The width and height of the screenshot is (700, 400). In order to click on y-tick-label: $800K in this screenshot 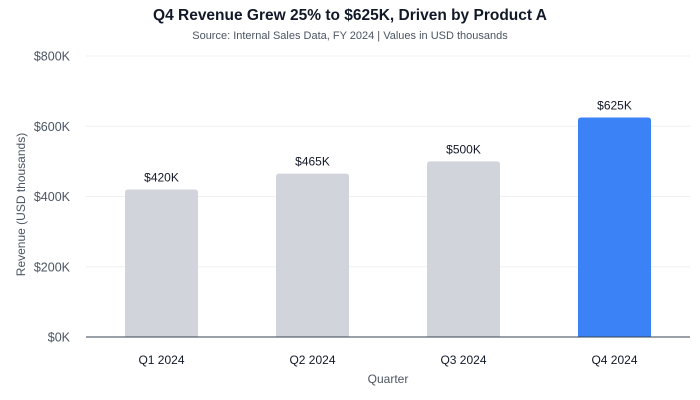, I will do `click(52, 57)`.